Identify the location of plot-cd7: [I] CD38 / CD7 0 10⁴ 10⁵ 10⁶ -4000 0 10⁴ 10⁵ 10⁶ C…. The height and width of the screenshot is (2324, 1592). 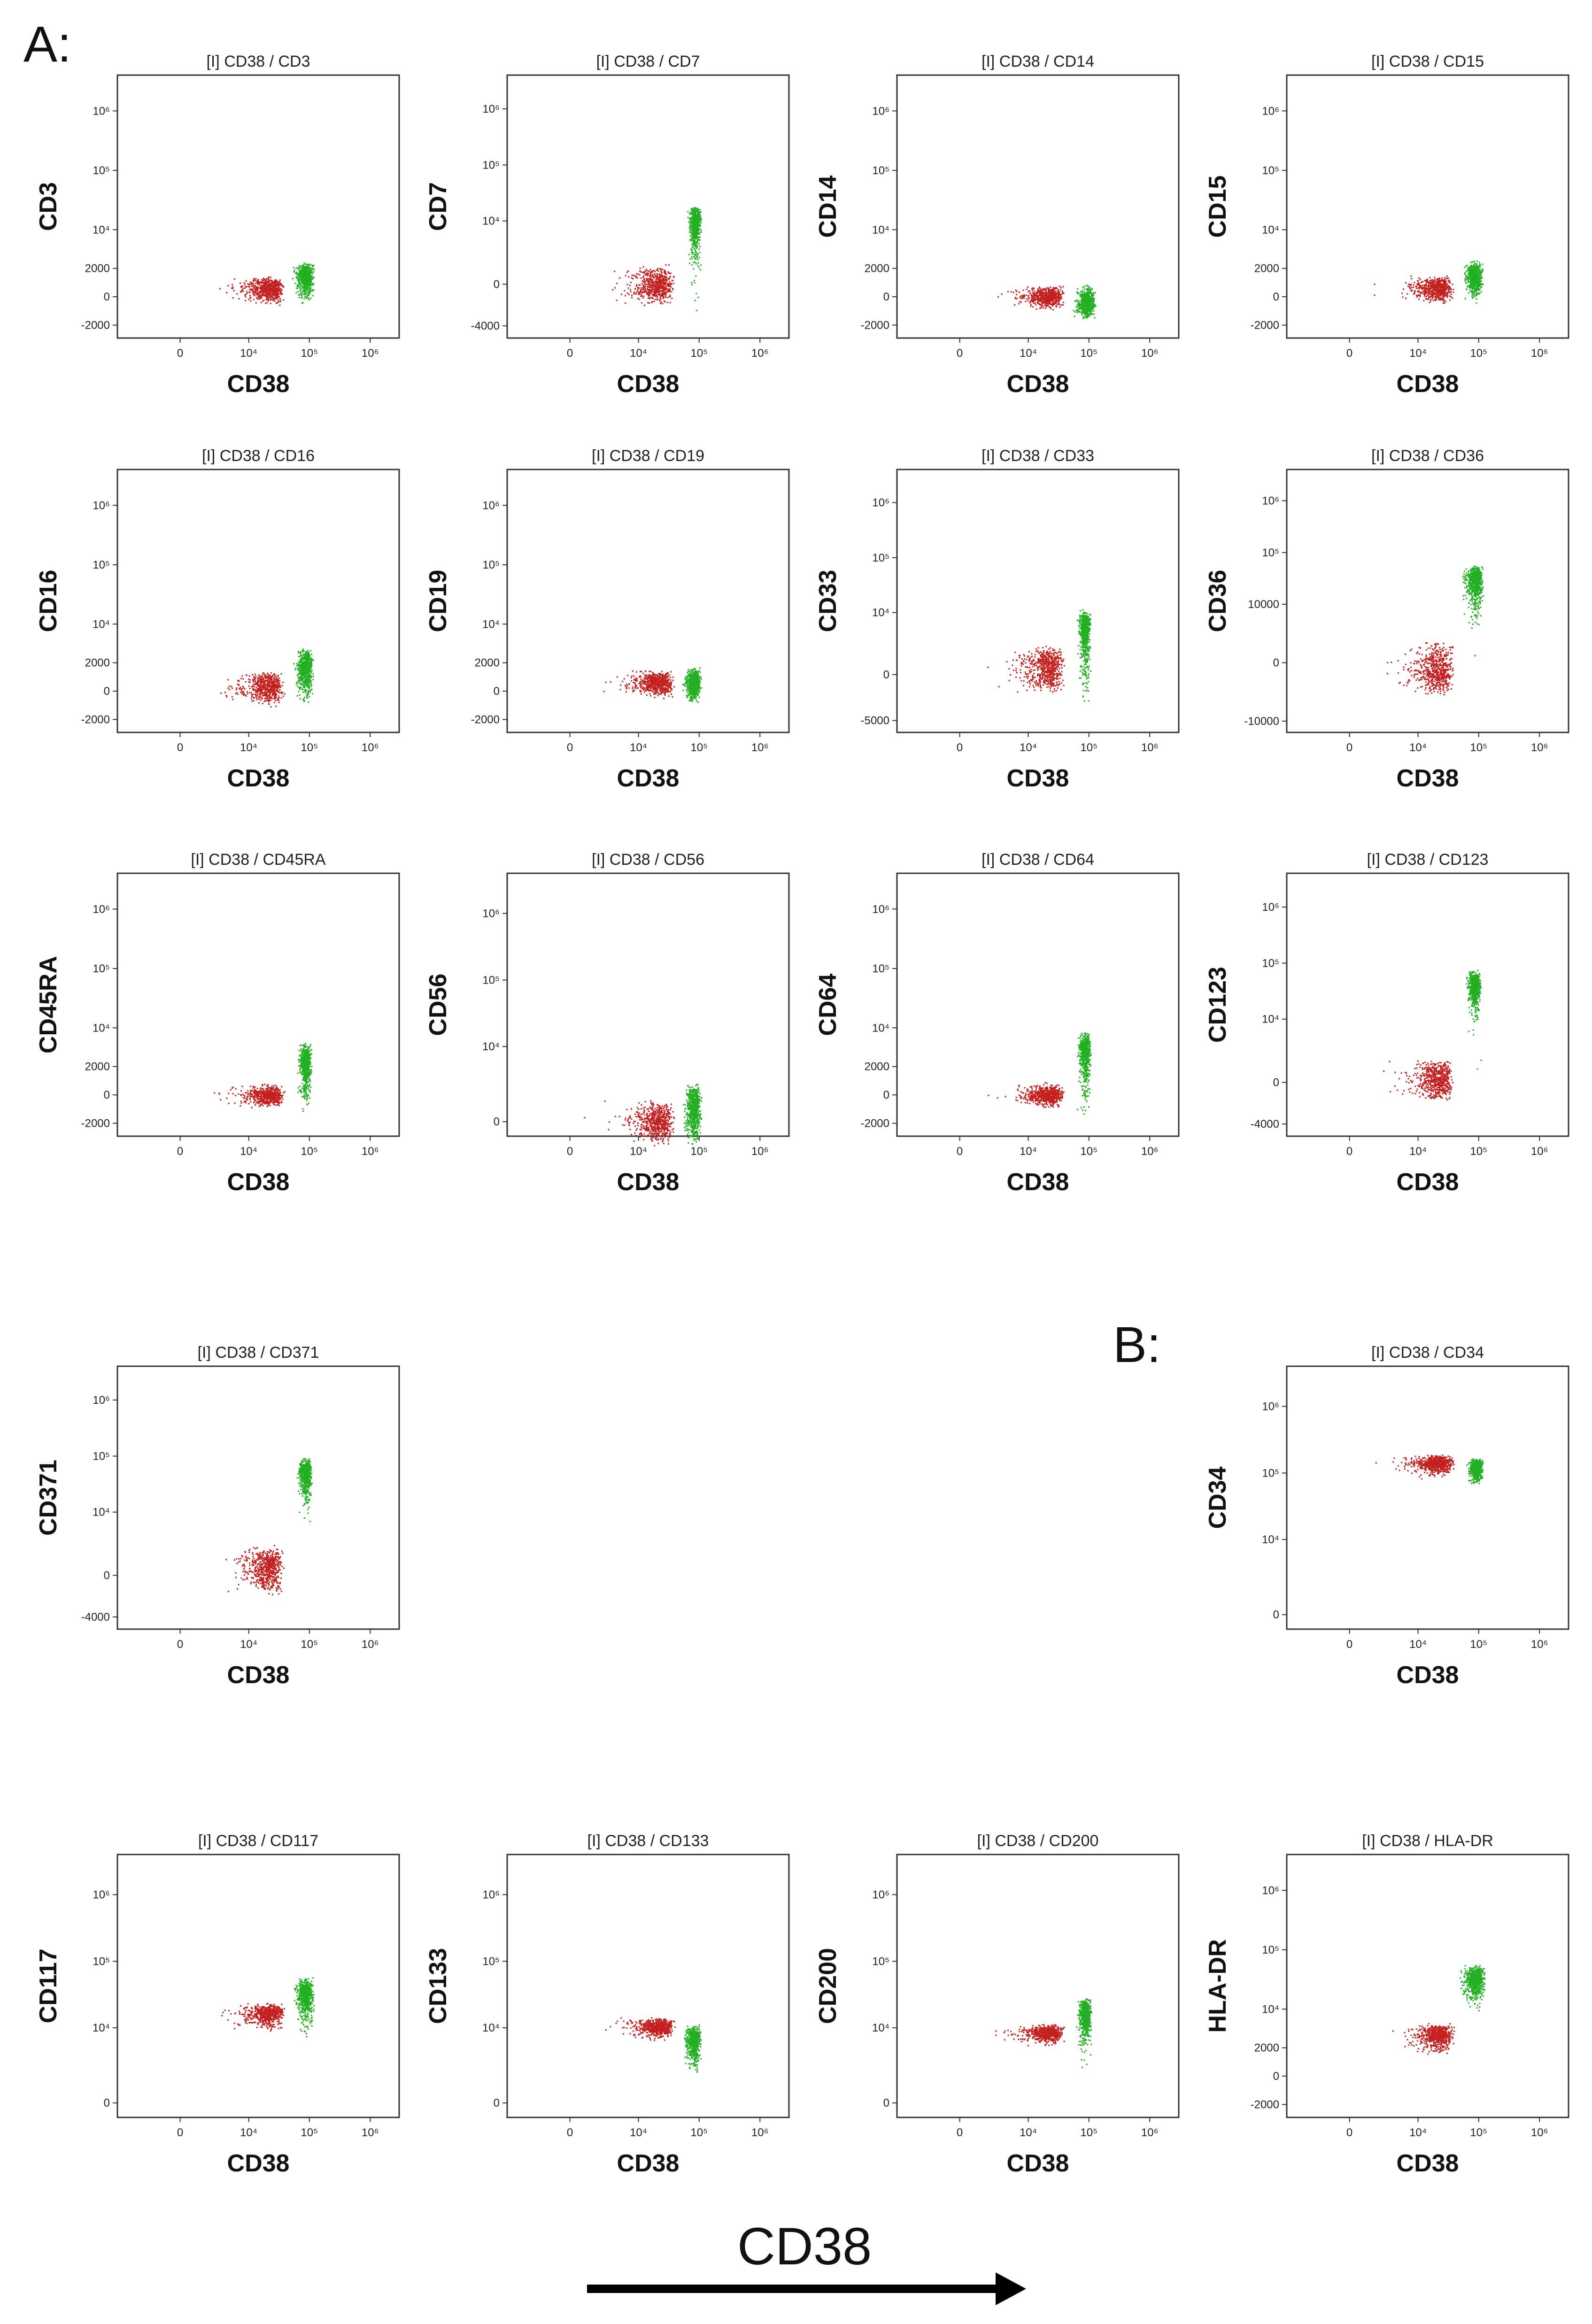
(606, 206).